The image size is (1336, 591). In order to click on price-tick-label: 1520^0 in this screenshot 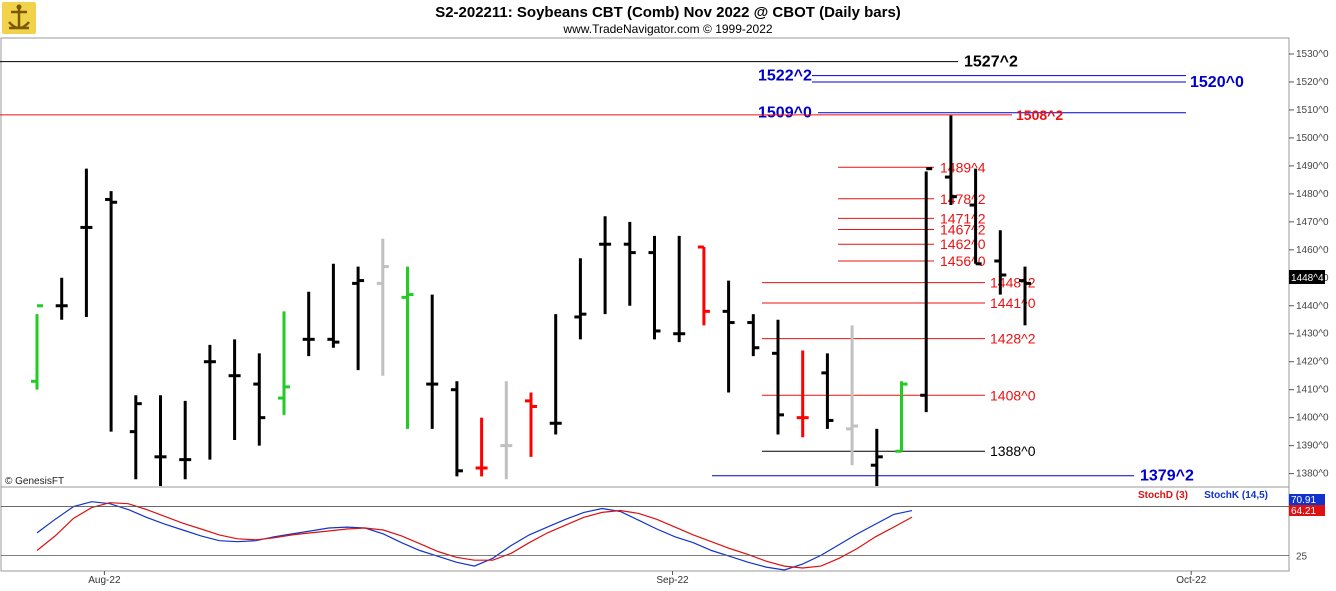, I will do `click(1312, 82)`.